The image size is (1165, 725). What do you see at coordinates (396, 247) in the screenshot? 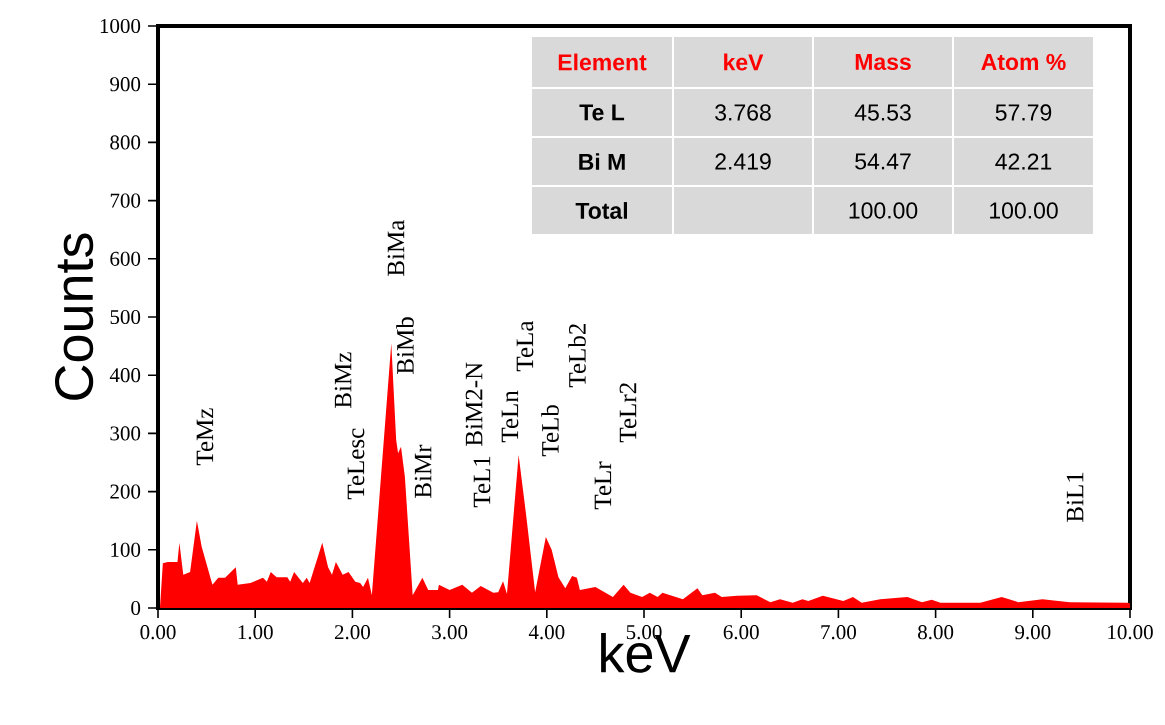
I see `annotation: BiMa` at bounding box center [396, 247].